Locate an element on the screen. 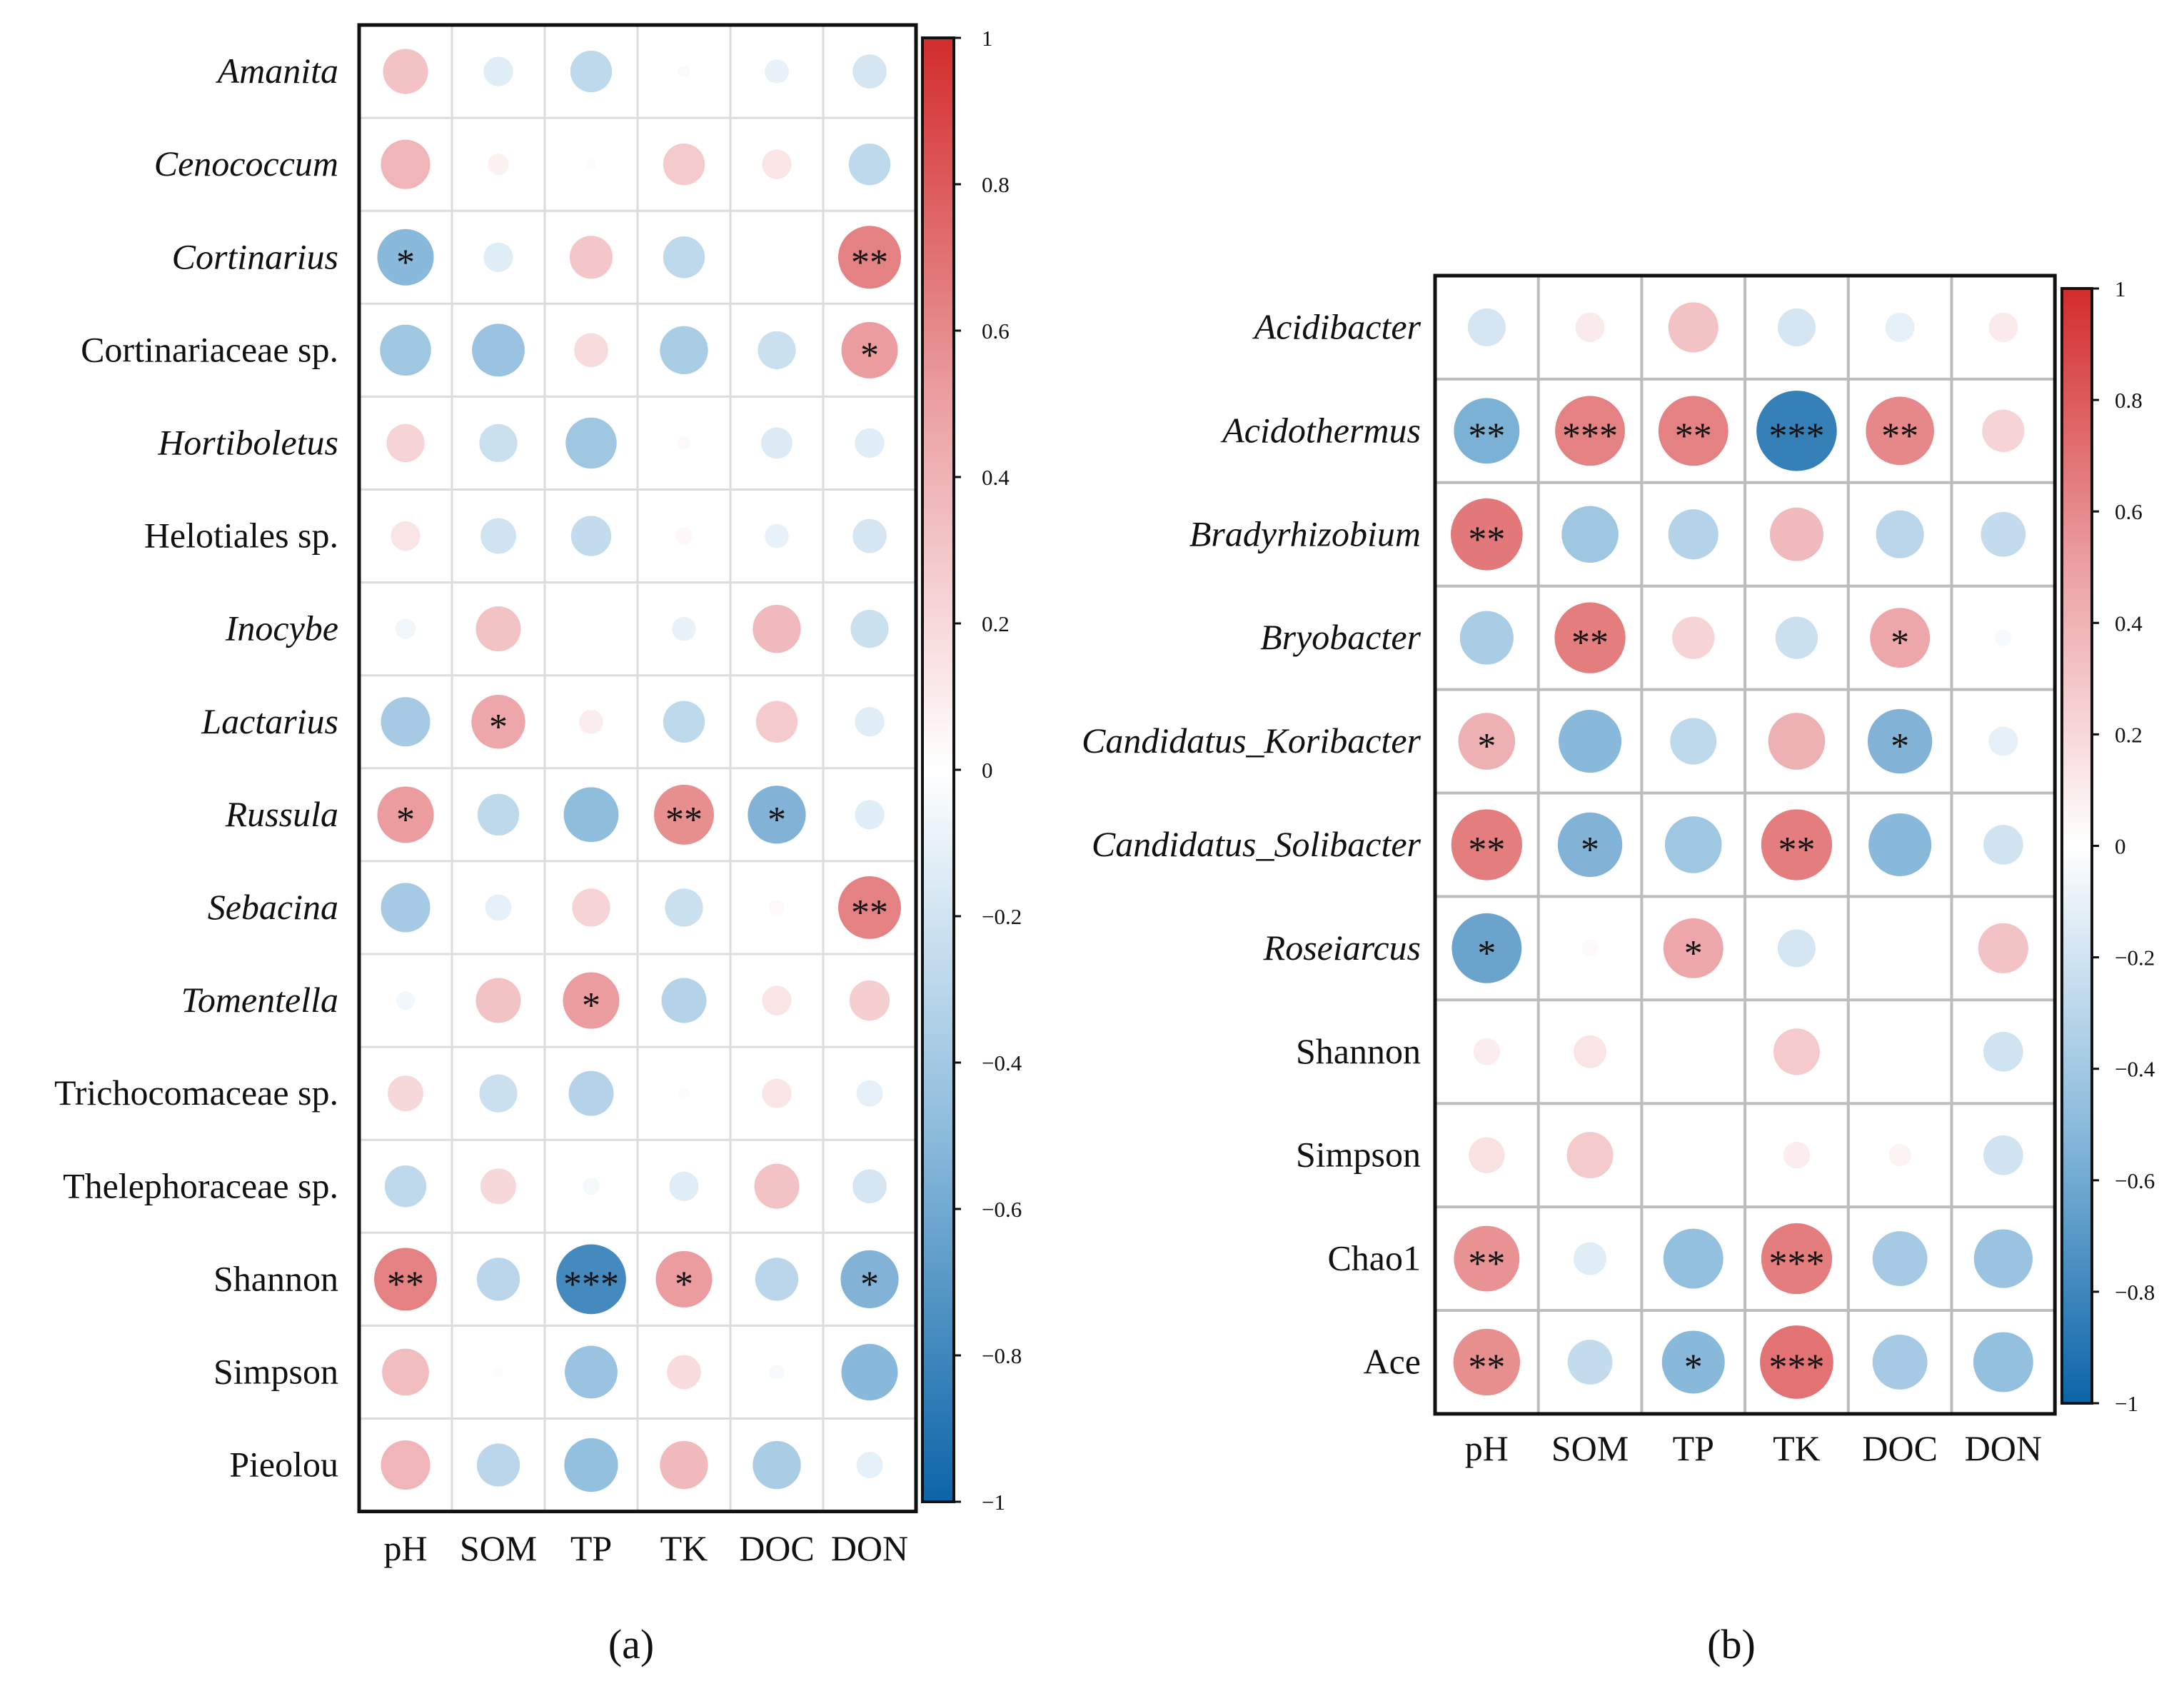 The height and width of the screenshot is (1691, 2184). colorbar-tick-label: −1 is located at coordinates (993, 1502).